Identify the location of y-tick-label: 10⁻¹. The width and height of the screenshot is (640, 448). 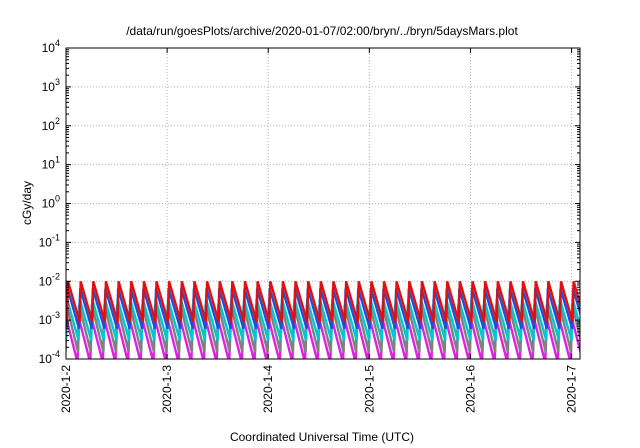
(49, 240).